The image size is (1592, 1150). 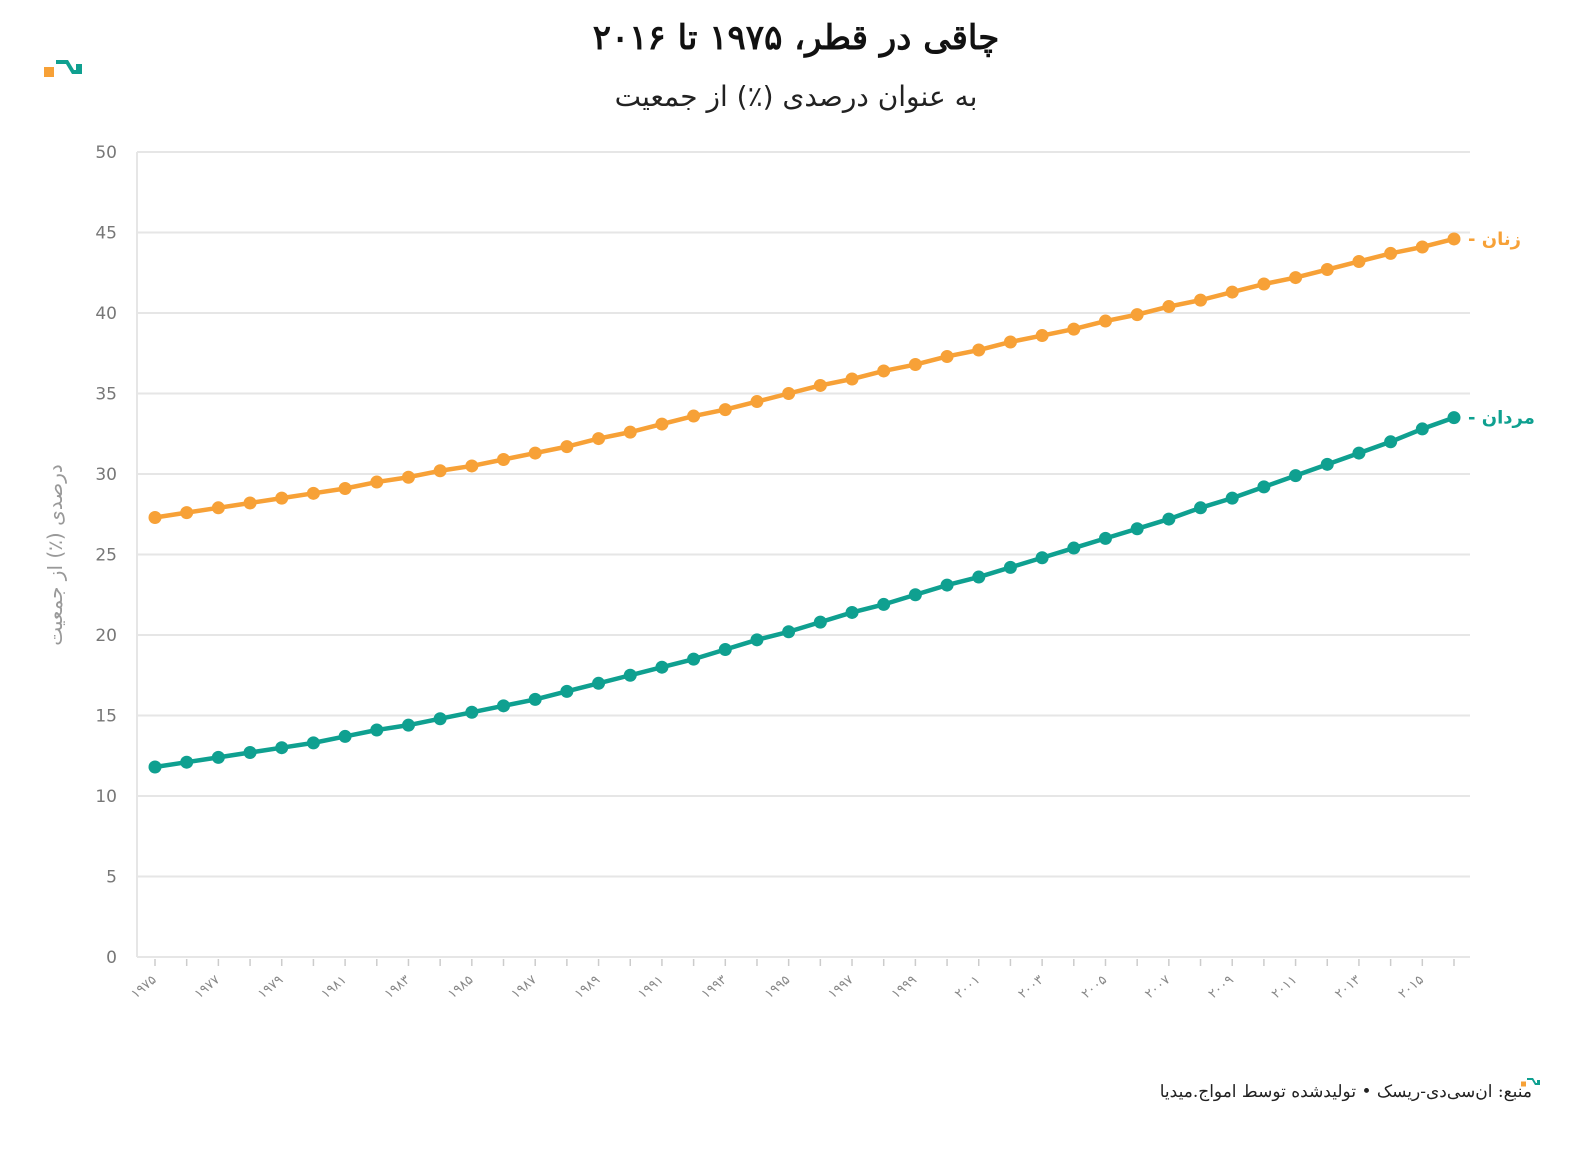 I want to click on x-tick-label: ۲۰۱۳, so click(x=1347, y=987).